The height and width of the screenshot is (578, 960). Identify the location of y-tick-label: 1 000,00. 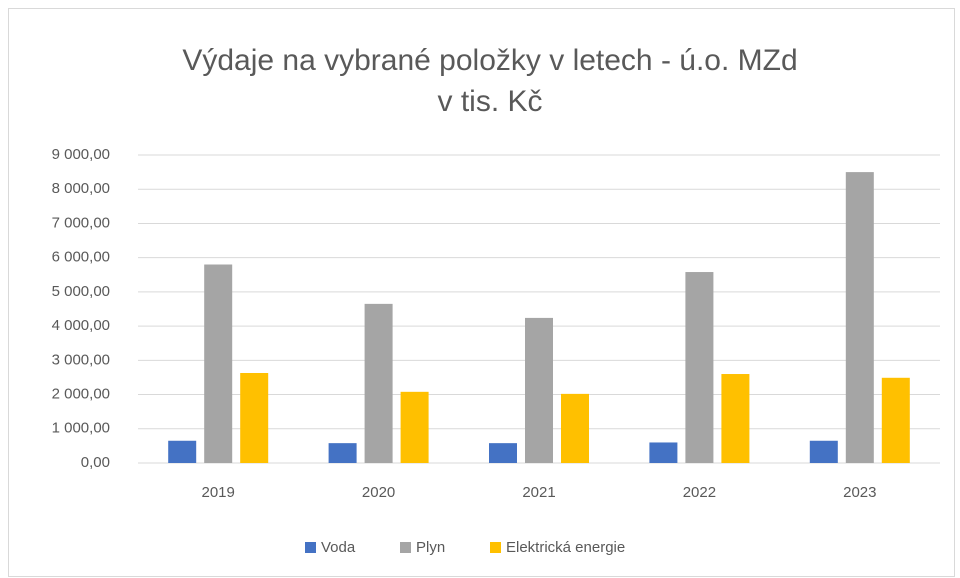
(81, 428).